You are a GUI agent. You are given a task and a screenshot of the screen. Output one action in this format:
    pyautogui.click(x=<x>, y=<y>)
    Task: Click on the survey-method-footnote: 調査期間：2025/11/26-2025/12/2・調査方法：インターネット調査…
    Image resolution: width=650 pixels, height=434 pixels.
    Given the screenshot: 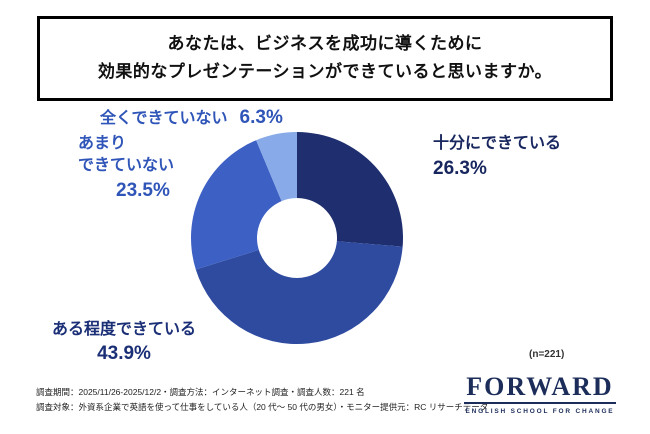 What is the action you would take?
    pyautogui.click(x=262, y=400)
    